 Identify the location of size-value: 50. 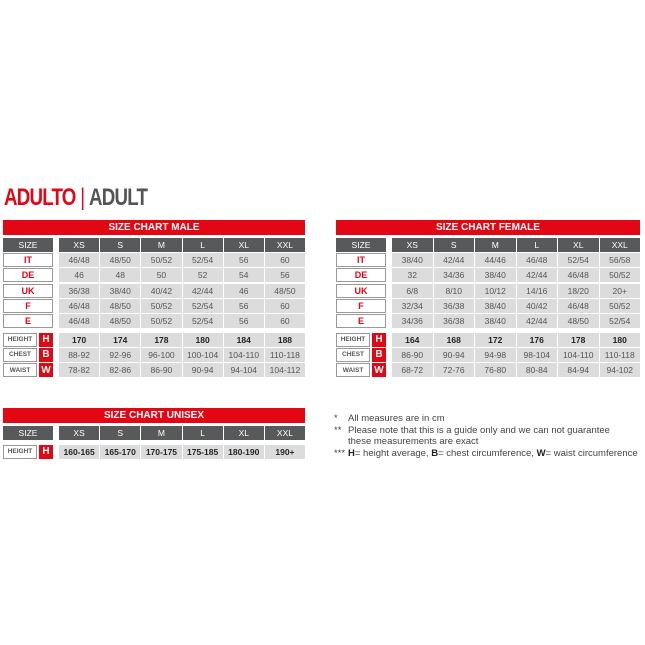
(161, 275).